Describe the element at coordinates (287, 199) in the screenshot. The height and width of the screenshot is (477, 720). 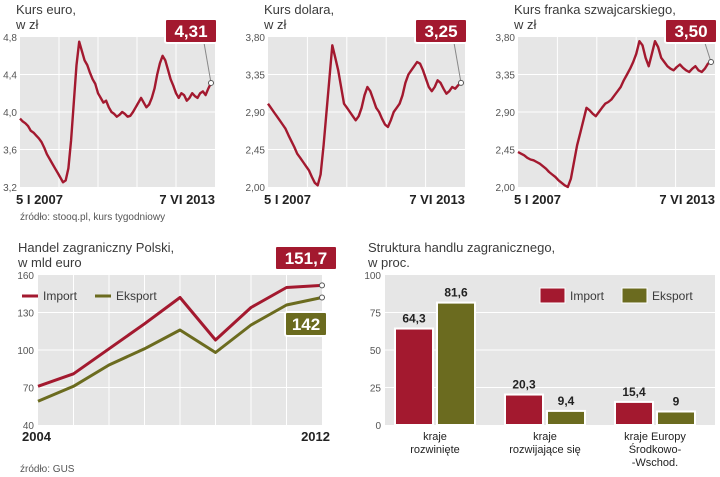
I see `chart2-x-start: 5 I 2007` at that location.